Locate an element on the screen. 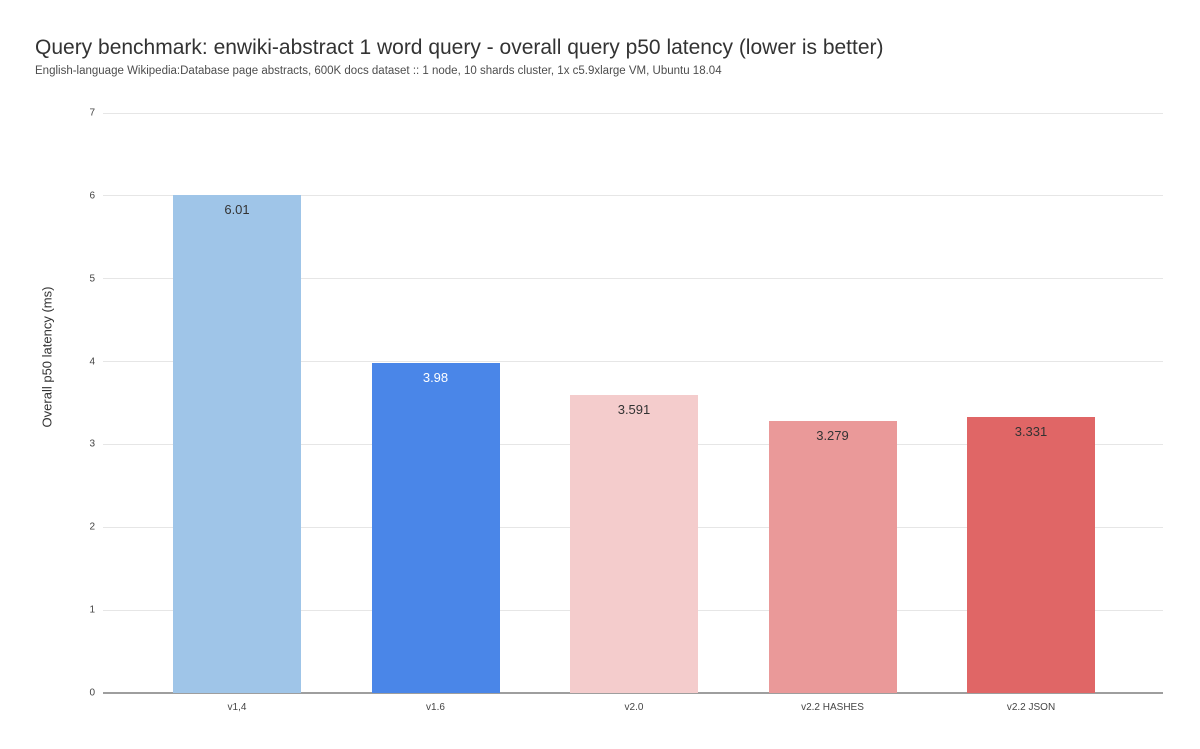  x-tick-label: v2.2 JSON is located at coordinates (1031, 707).